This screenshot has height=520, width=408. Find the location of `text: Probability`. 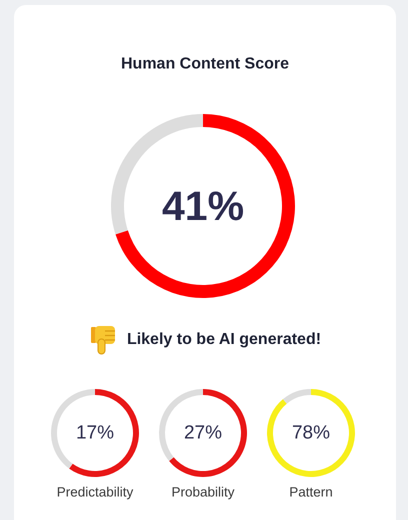

text: Probability is located at coordinates (203, 492).